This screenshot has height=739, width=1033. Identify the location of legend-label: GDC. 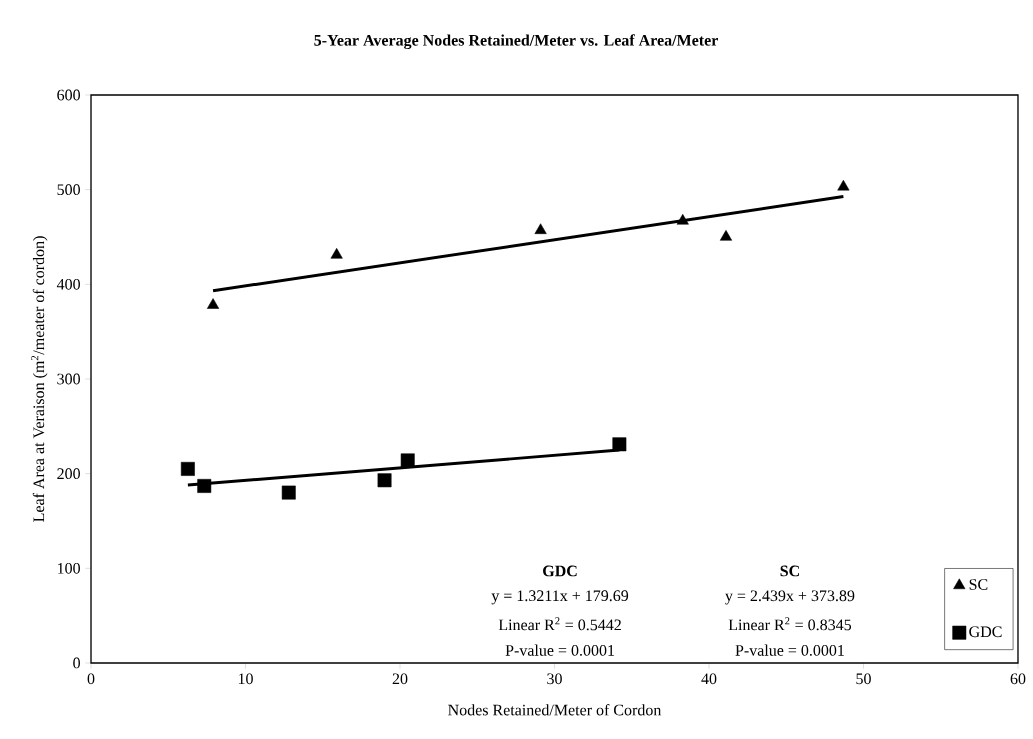
(985, 632).